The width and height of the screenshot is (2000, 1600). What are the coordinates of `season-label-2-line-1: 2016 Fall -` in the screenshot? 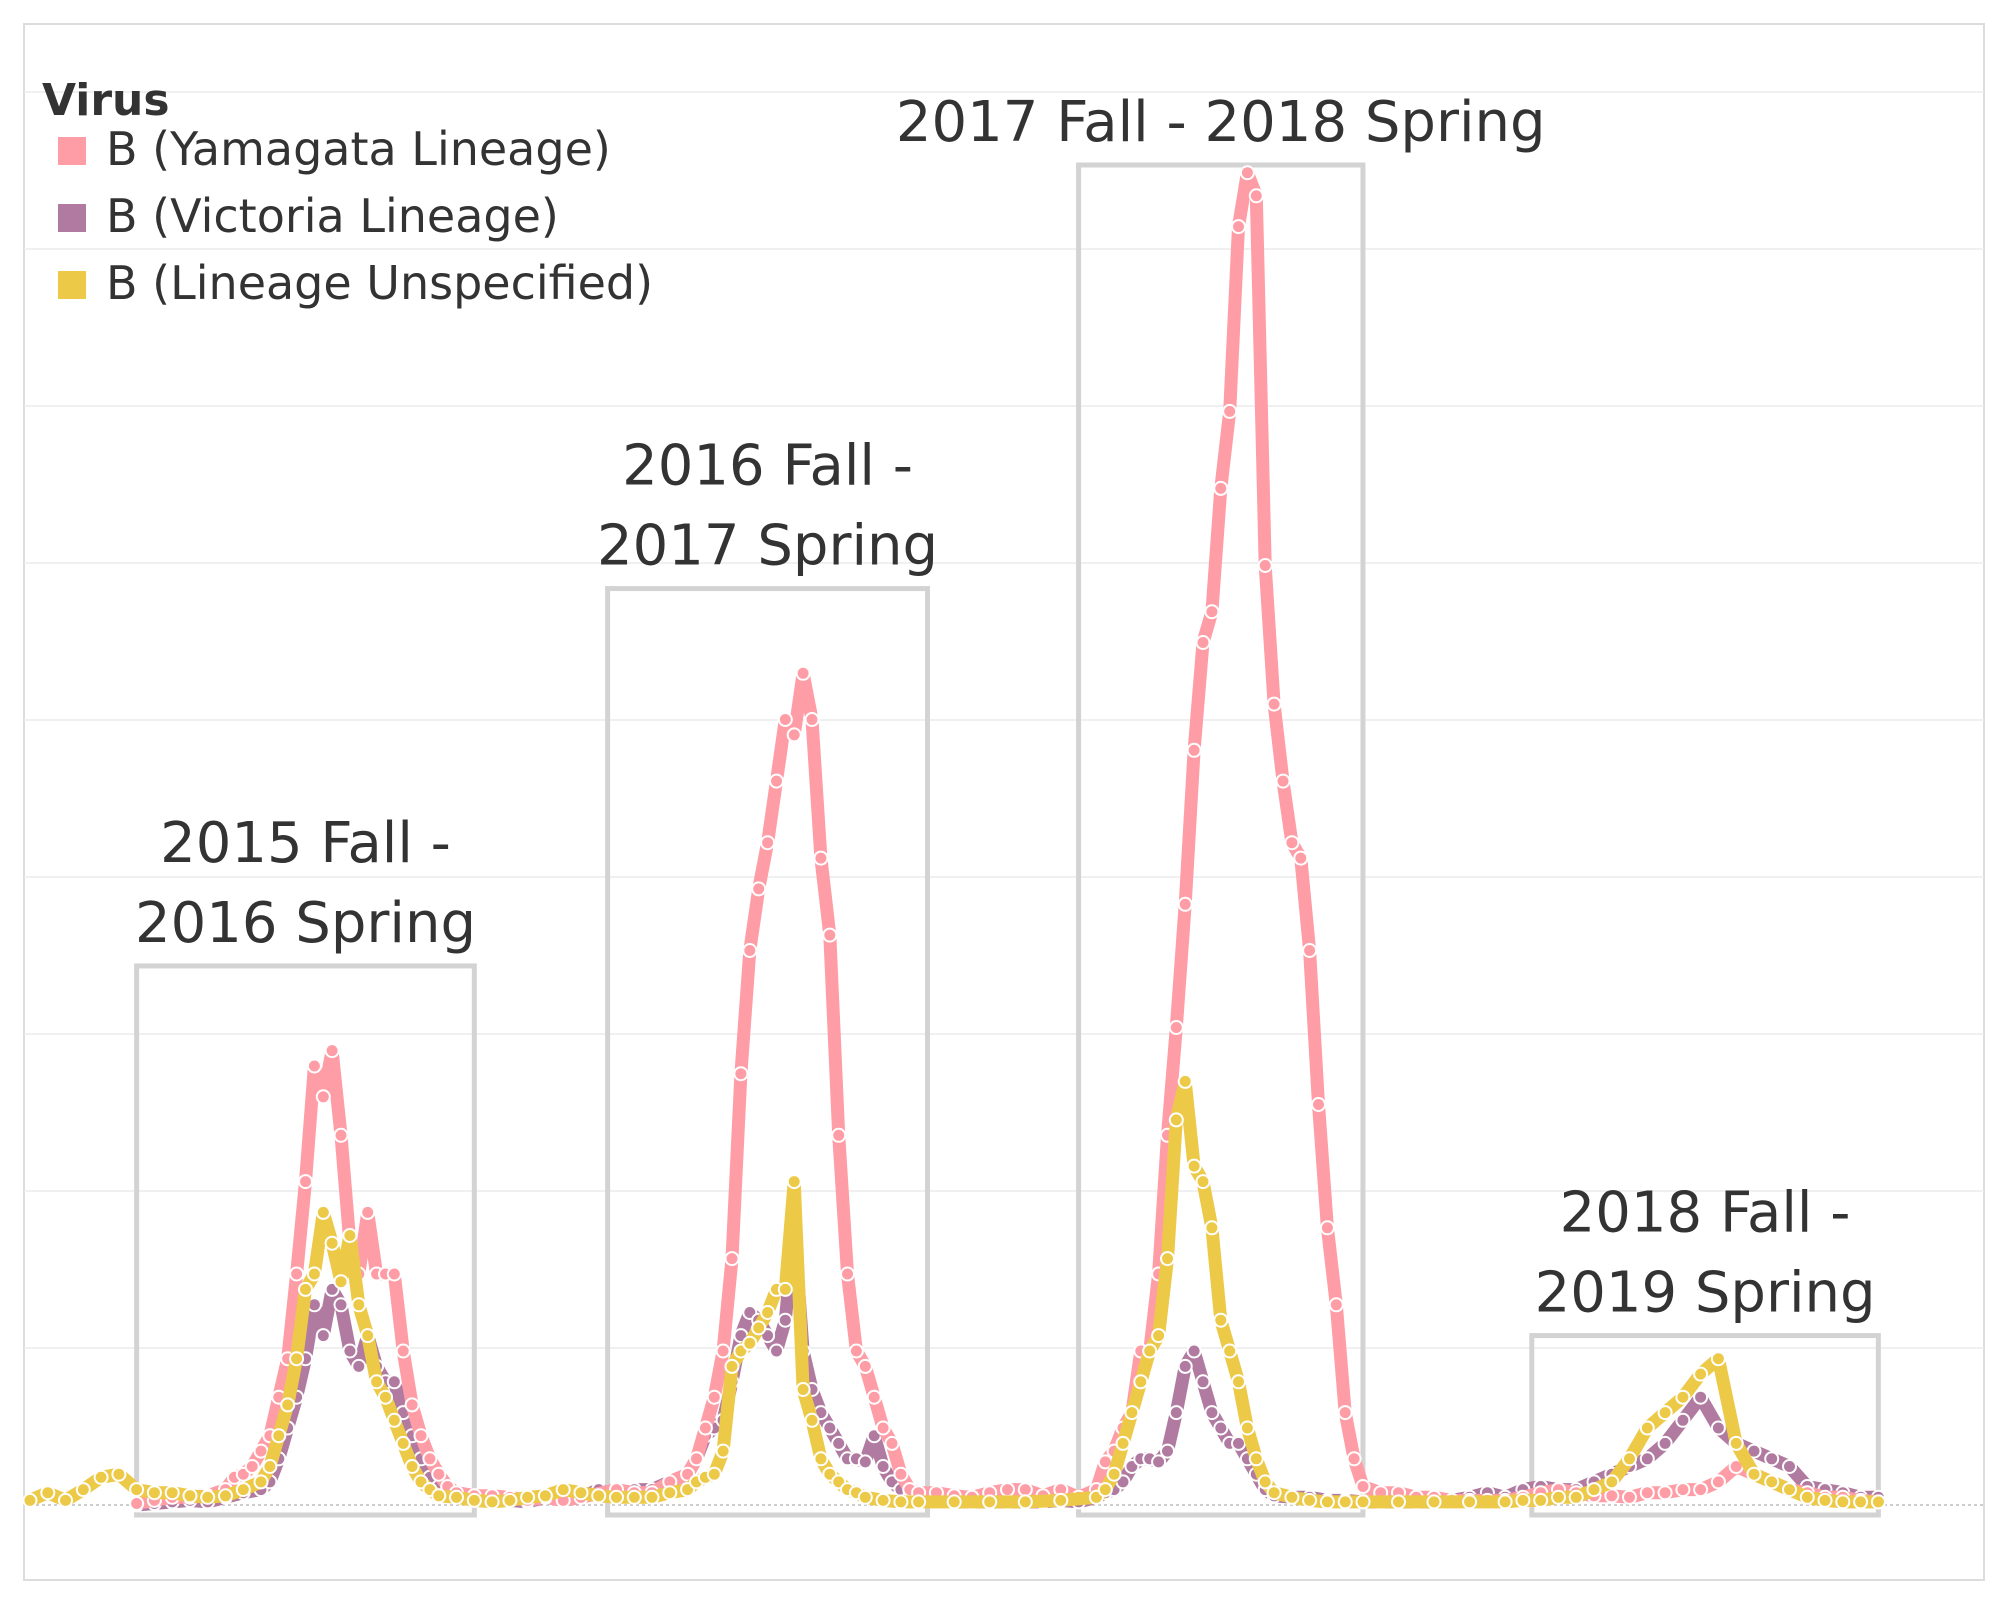 It's located at (767, 466).